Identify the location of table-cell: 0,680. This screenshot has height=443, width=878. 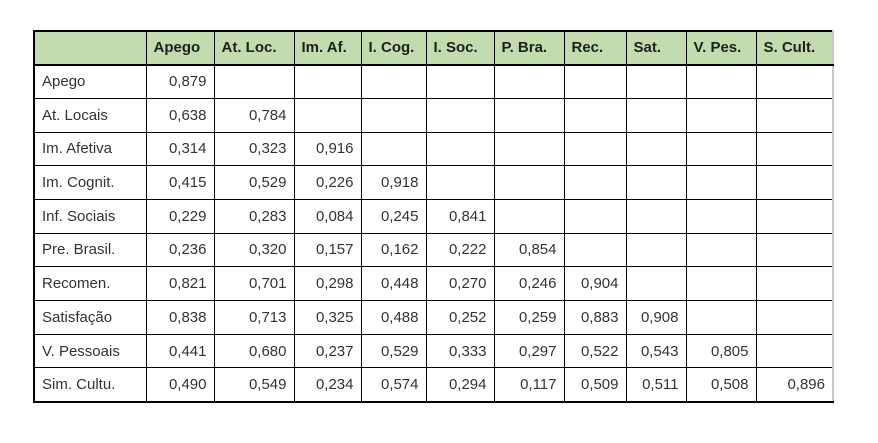
(254, 351).